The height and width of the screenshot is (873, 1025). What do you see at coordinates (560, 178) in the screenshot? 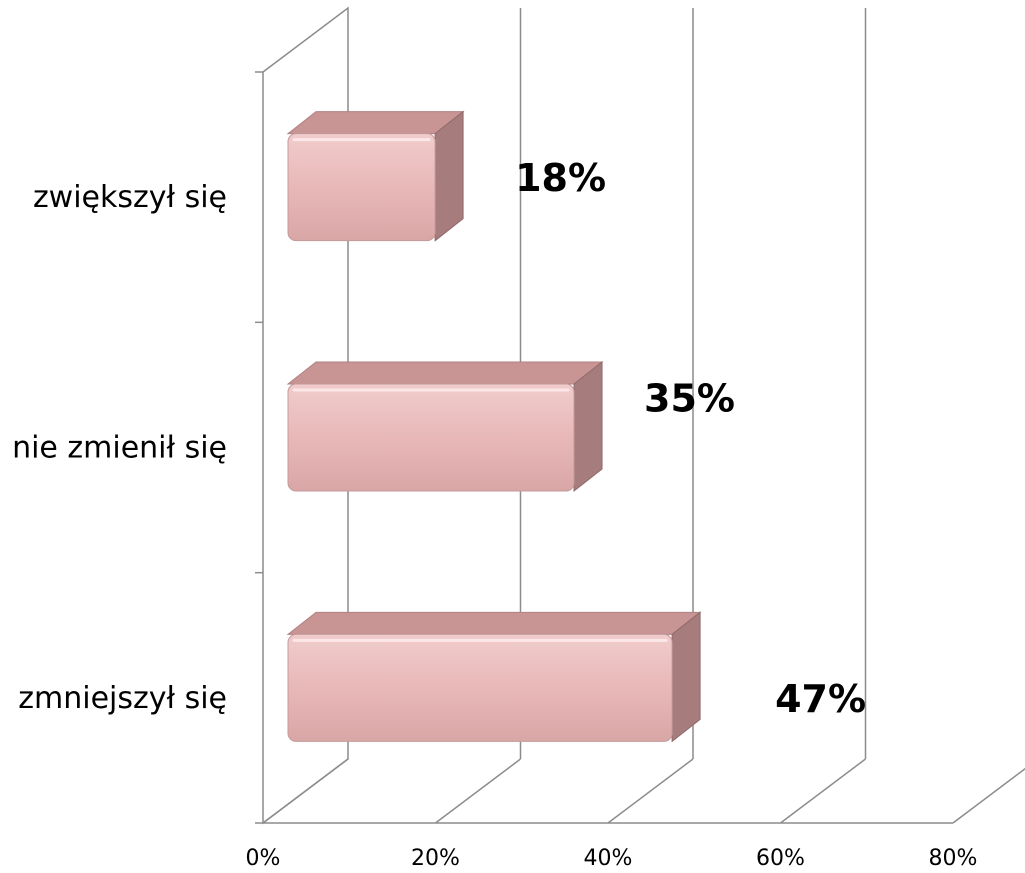
I see `data-label: 18%` at bounding box center [560, 178].